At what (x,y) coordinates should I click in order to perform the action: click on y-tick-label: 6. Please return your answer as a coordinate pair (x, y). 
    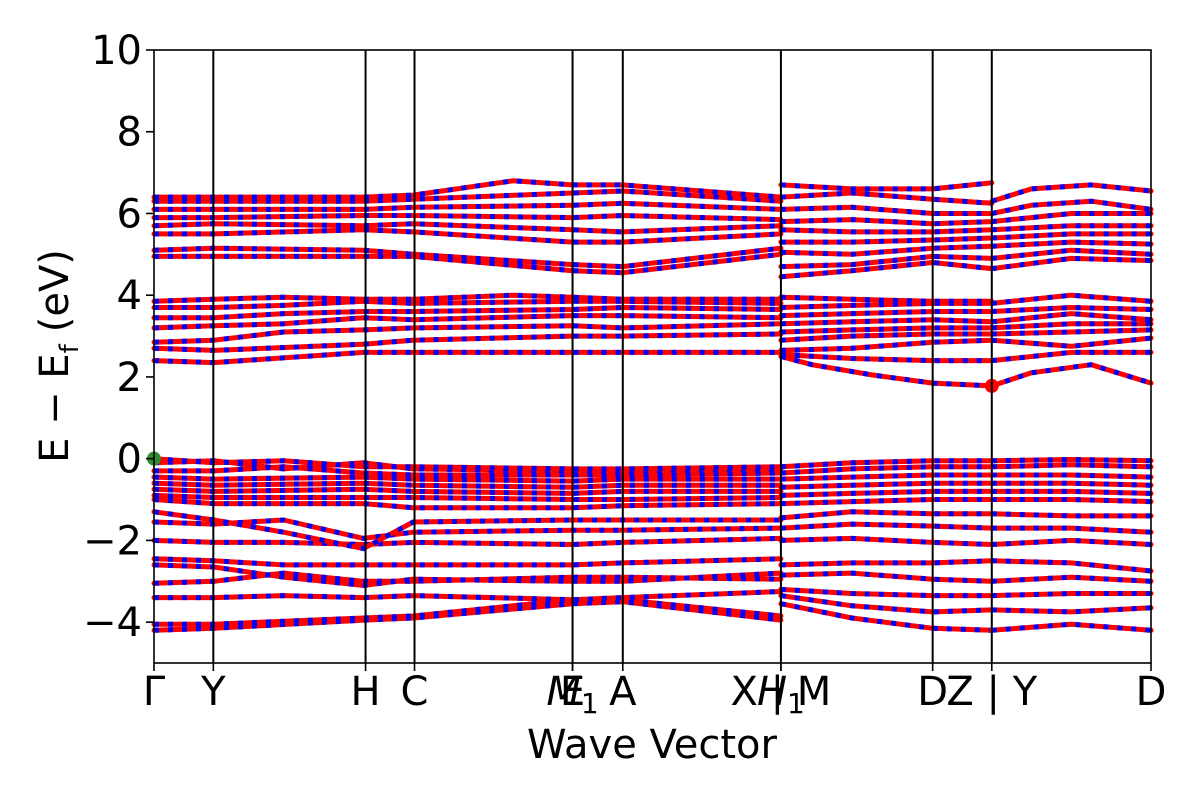
    Looking at the image, I should click on (129, 214).